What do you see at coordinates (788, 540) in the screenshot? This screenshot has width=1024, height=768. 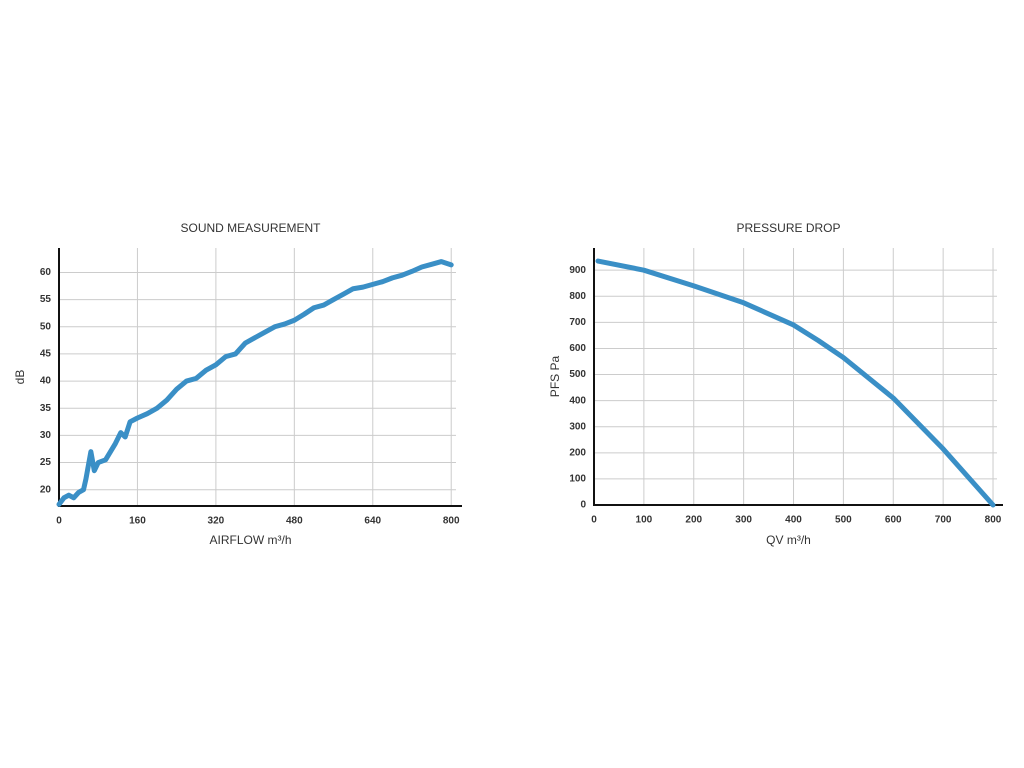 I see `x-axis-label: QV m³/h` at bounding box center [788, 540].